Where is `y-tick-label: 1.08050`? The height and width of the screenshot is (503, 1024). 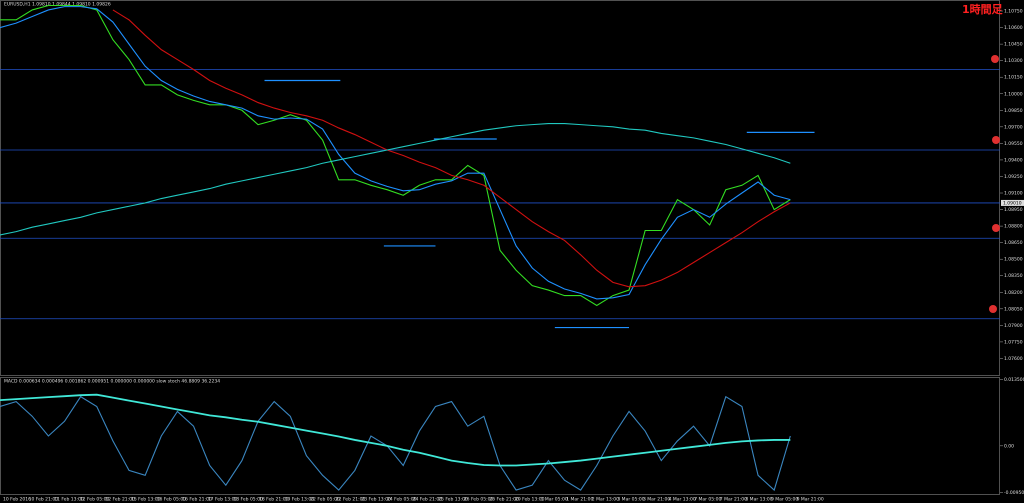
y-tick-label: 1.08050 is located at coordinates (1013, 309).